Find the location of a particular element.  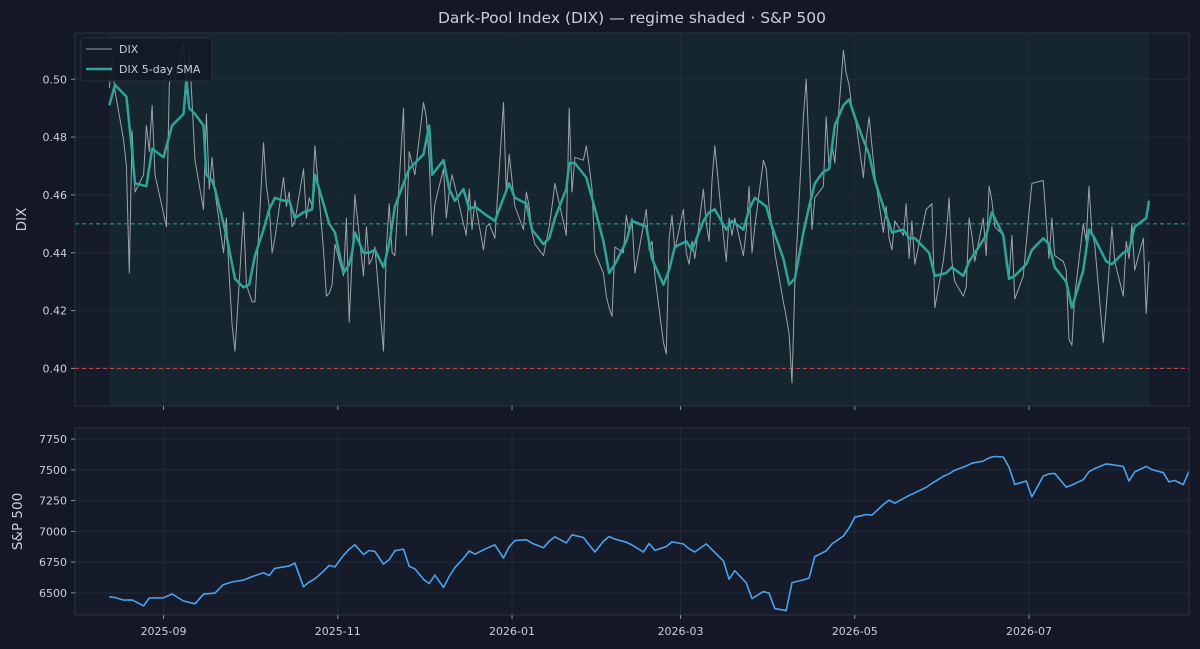

sp500-x-tick-label: 2025-11 is located at coordinates (338, 631).